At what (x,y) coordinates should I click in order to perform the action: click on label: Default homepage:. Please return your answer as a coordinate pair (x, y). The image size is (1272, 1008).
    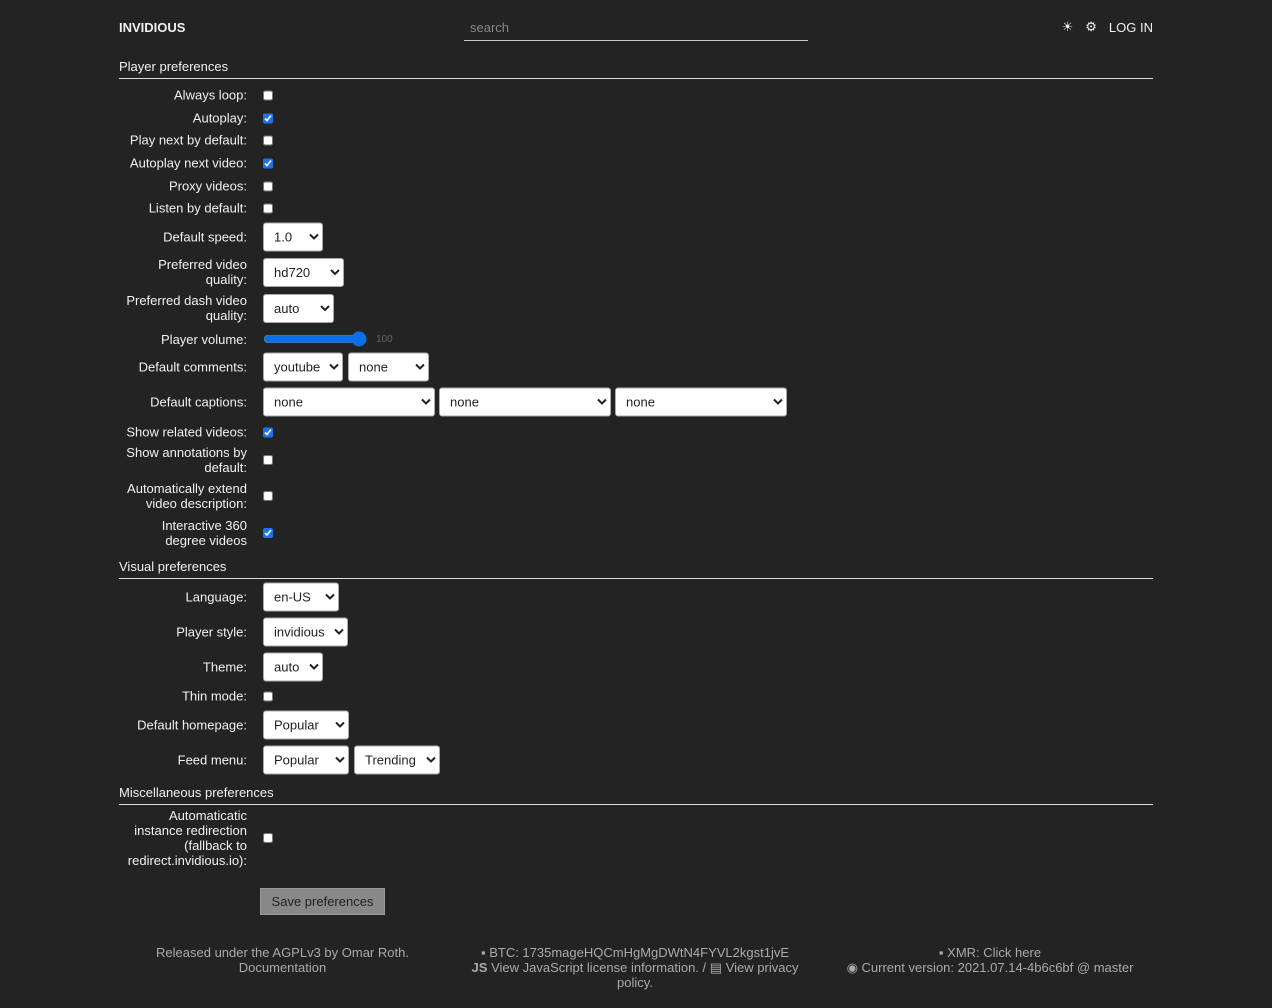
    Looking at the image, I should click on (192, 725).